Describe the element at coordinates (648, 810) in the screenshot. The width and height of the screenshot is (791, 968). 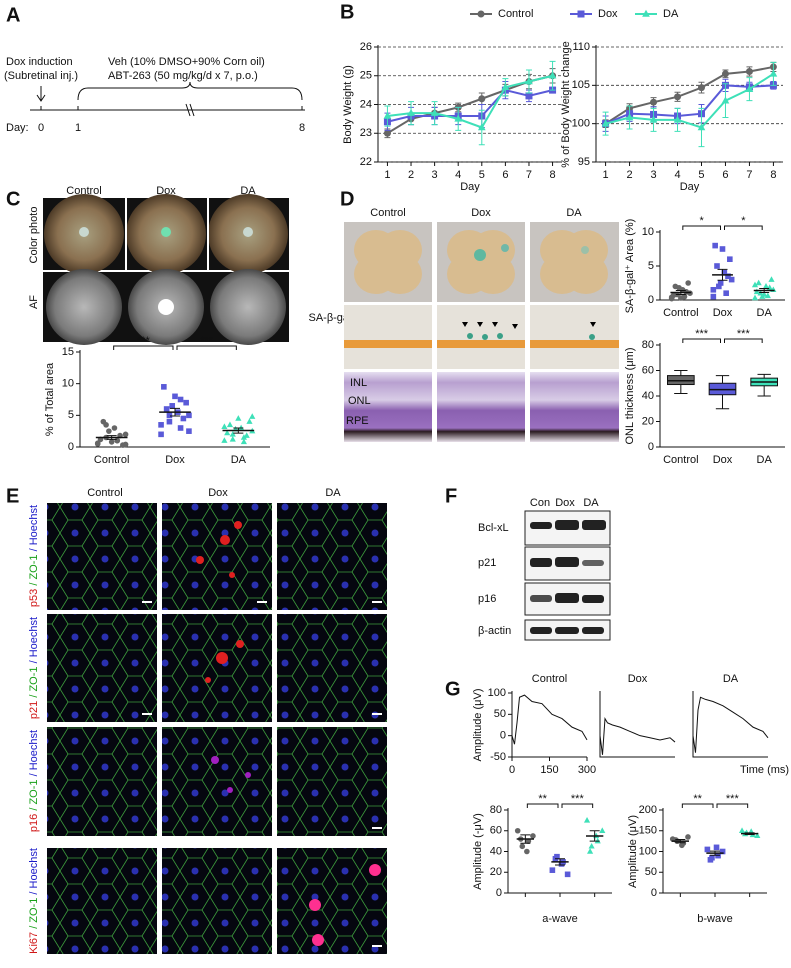
I see `y-tick-label: 200` at that location.